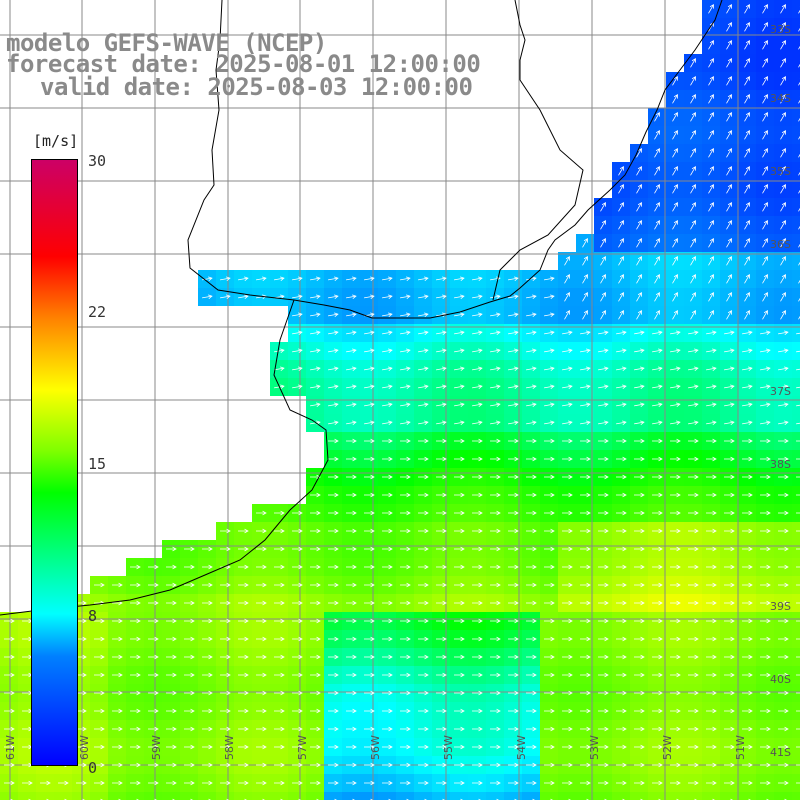  I want to click on latitude-label: 35S, so click(780, 171).